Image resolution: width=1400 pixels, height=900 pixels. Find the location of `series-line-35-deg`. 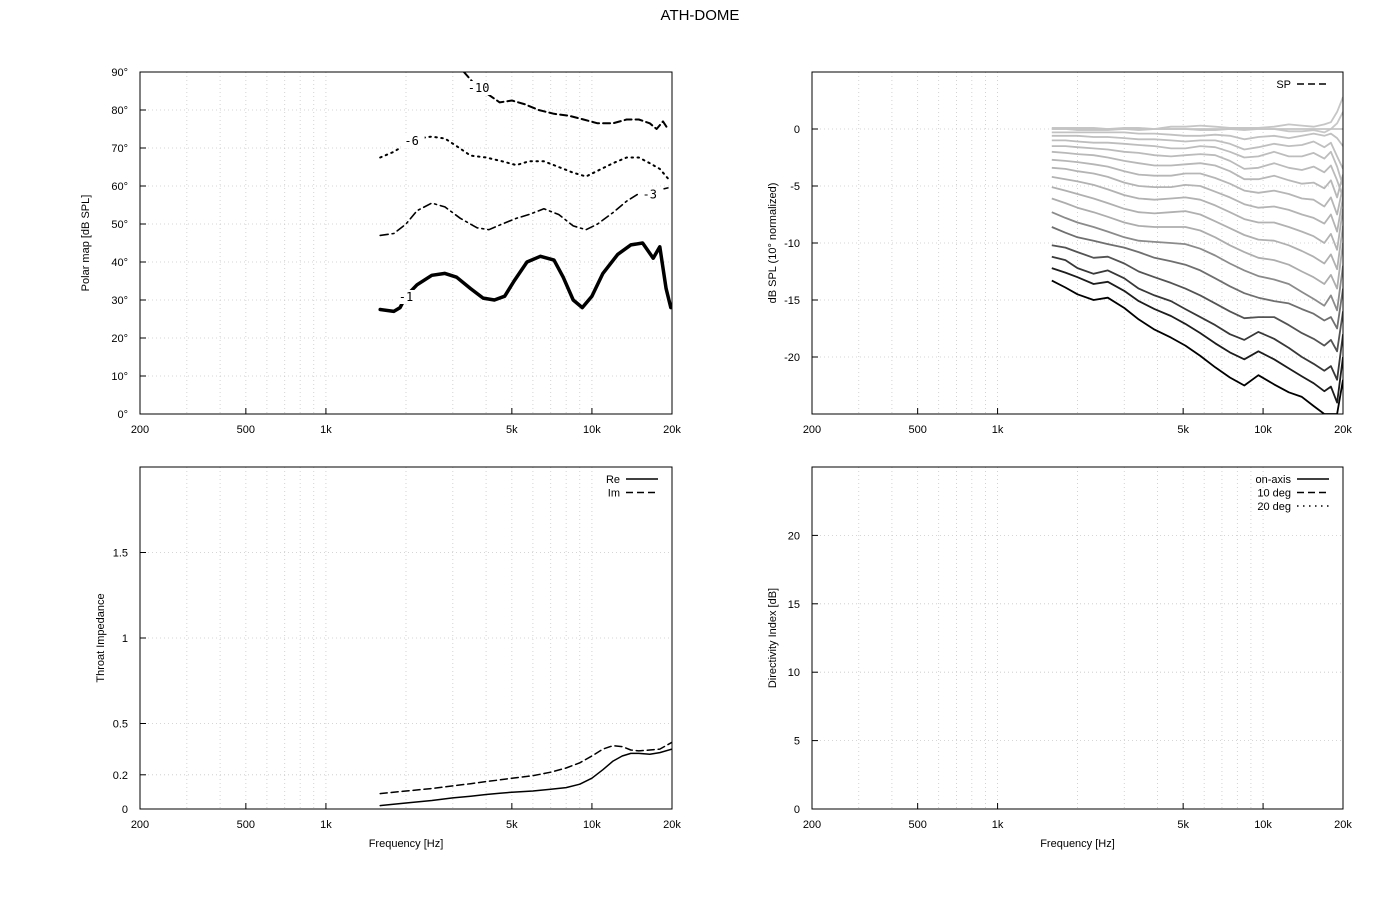

series-line-35-deg is located at coordinates (1197, 174).